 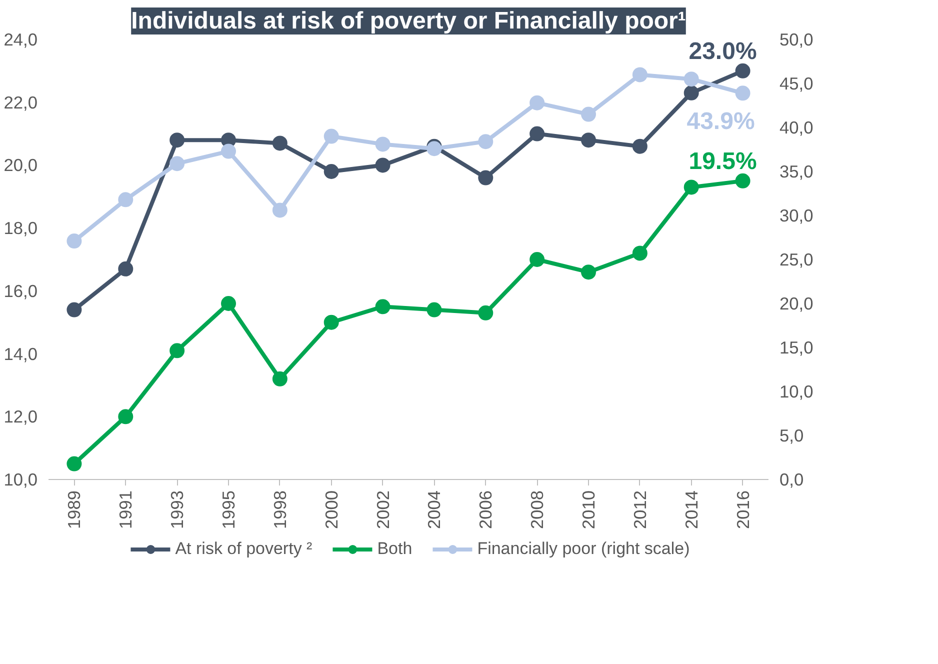 I want to click on y2-tick-label: 15,0, so click(x=797, y=348).